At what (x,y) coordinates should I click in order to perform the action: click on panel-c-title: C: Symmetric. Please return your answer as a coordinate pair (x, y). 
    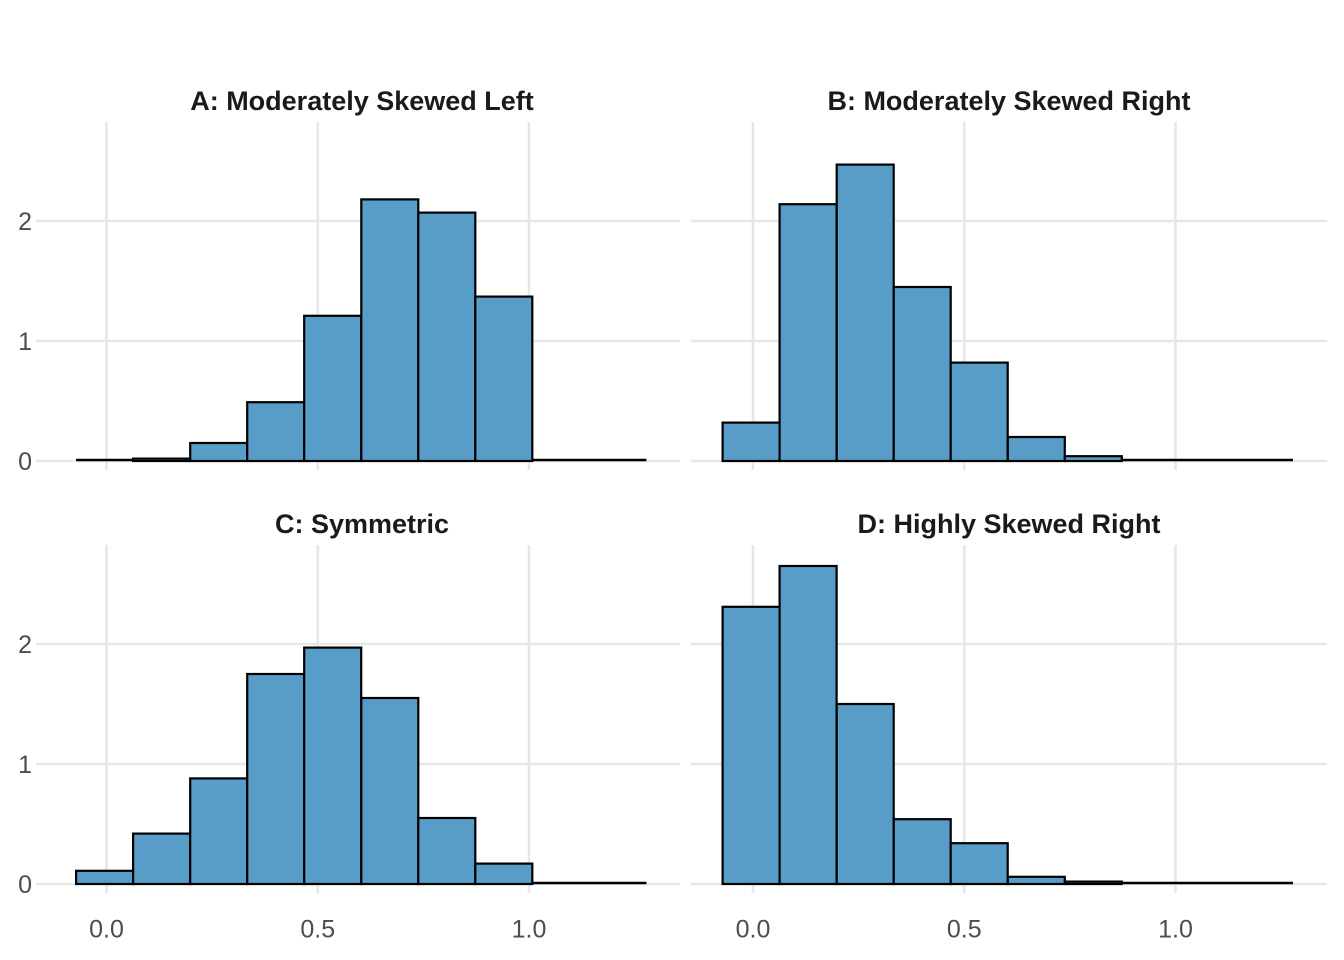
    Looking at the image, I should click on (362, 524).